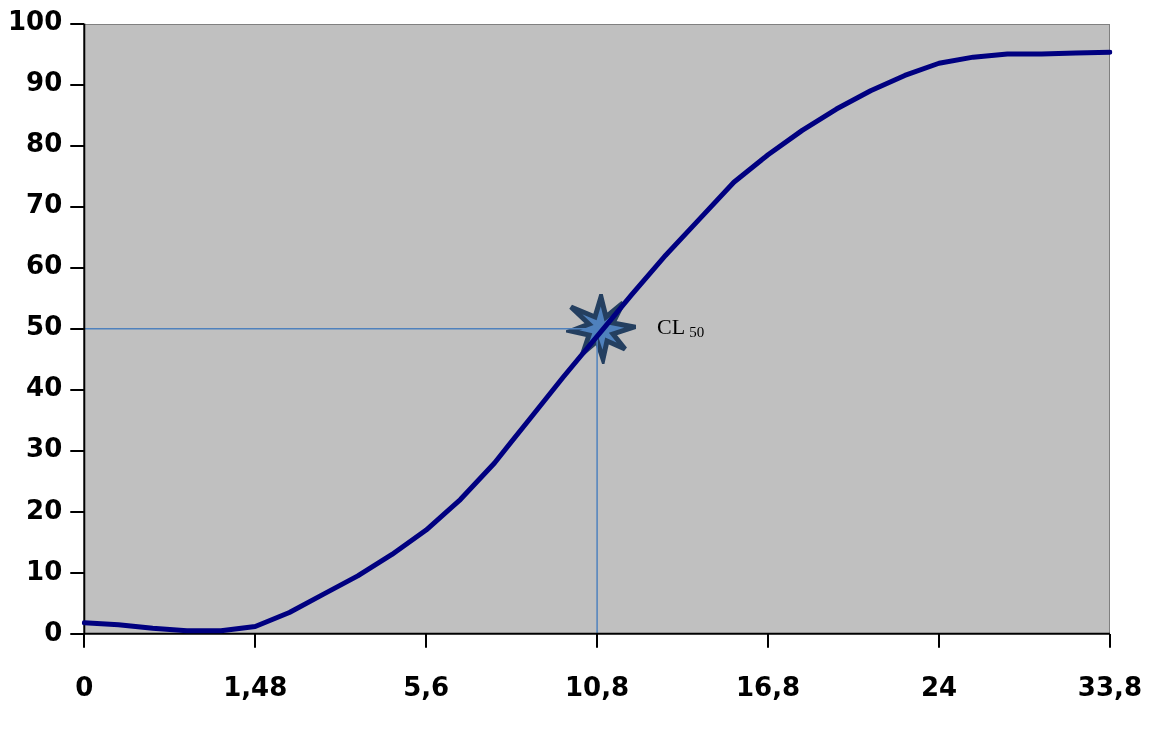 The width and height of the screenshot is (1168, 731). Describe the element at coordinates (597, 687) in the screenshot. I see `x-tick-label: 10,8` at that location.